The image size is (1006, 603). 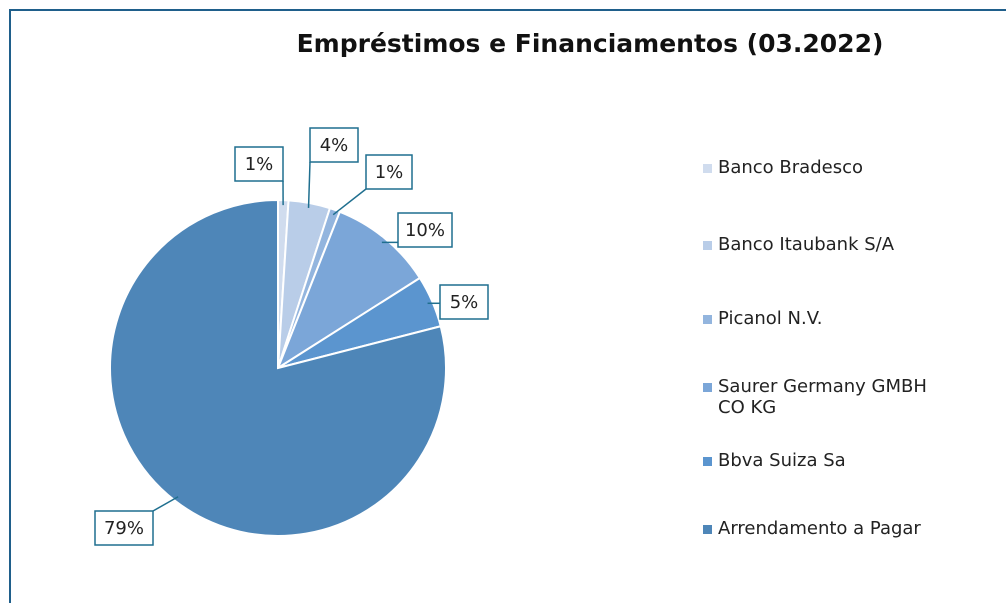 I want to click on legend-label: Bbva Suiza Sa, so click(x=782, y=460).